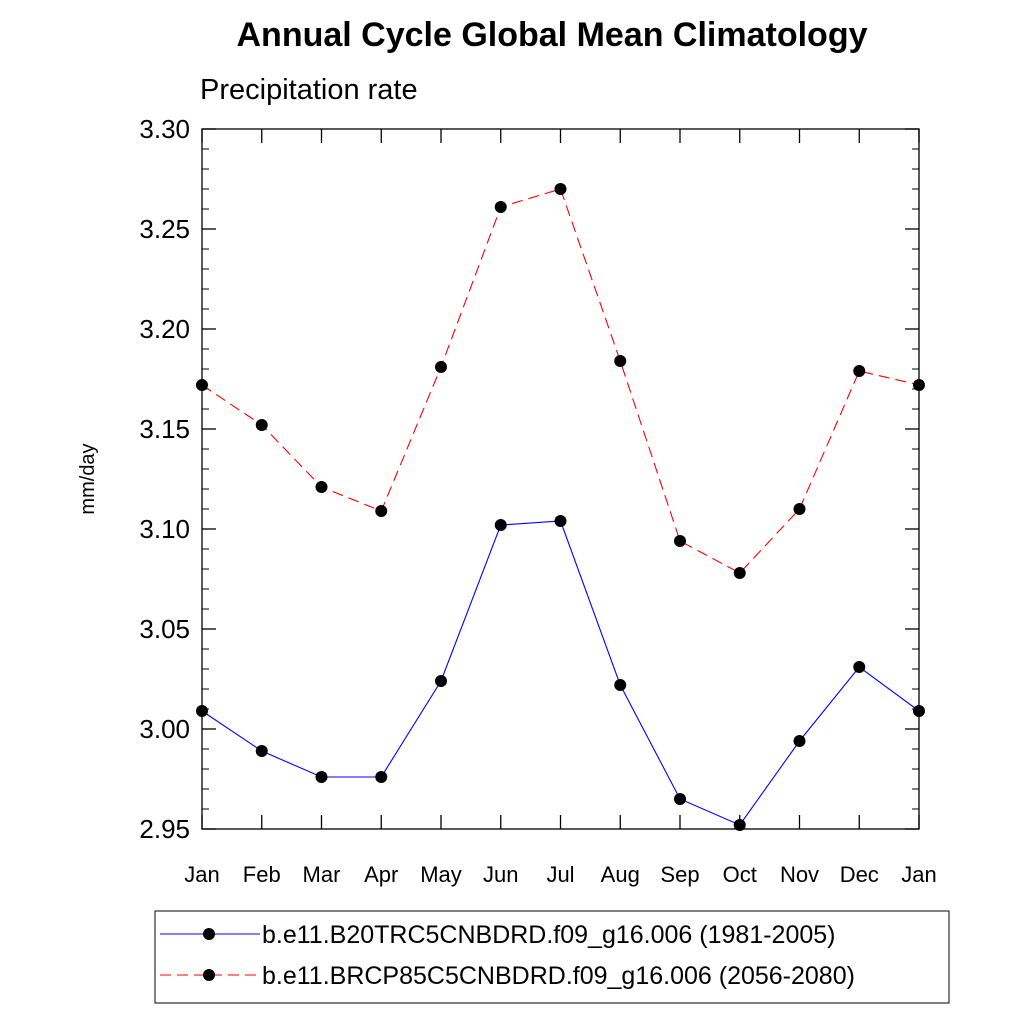 This screenshot has width=1024, height=1024. Describe the element at coordinates (164, 129) in the screenshot. I see `y-tick-label: 3.30` at that location.